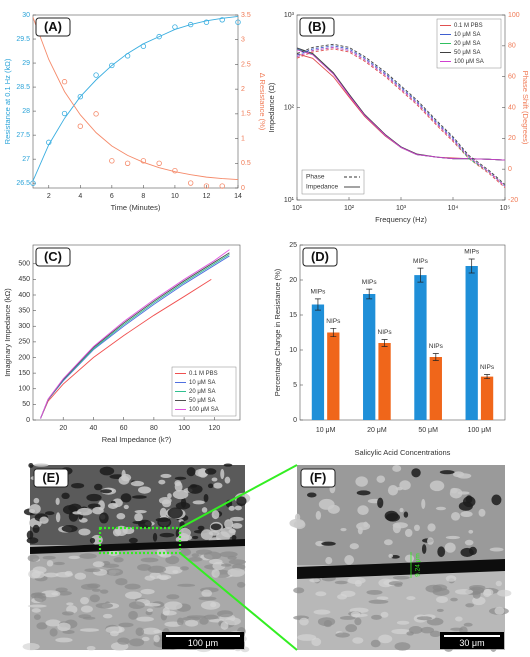 The width and height of the screenshot is (530, 657). I want to click on bar-label: MIPs, so click(319, 292).